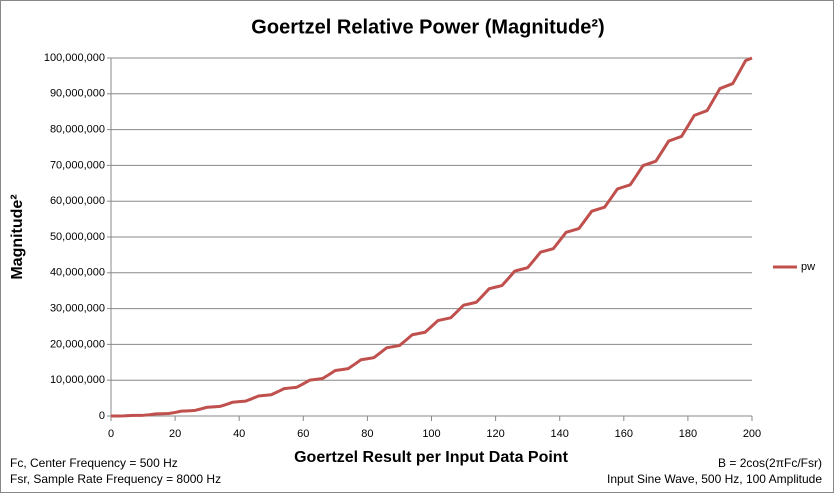 The image size is (834, 493). What do you see at coordinates (77, 165) in the screenshot?
I see `y-tick-label: 70,000,000` at bounding box center [77, 165].